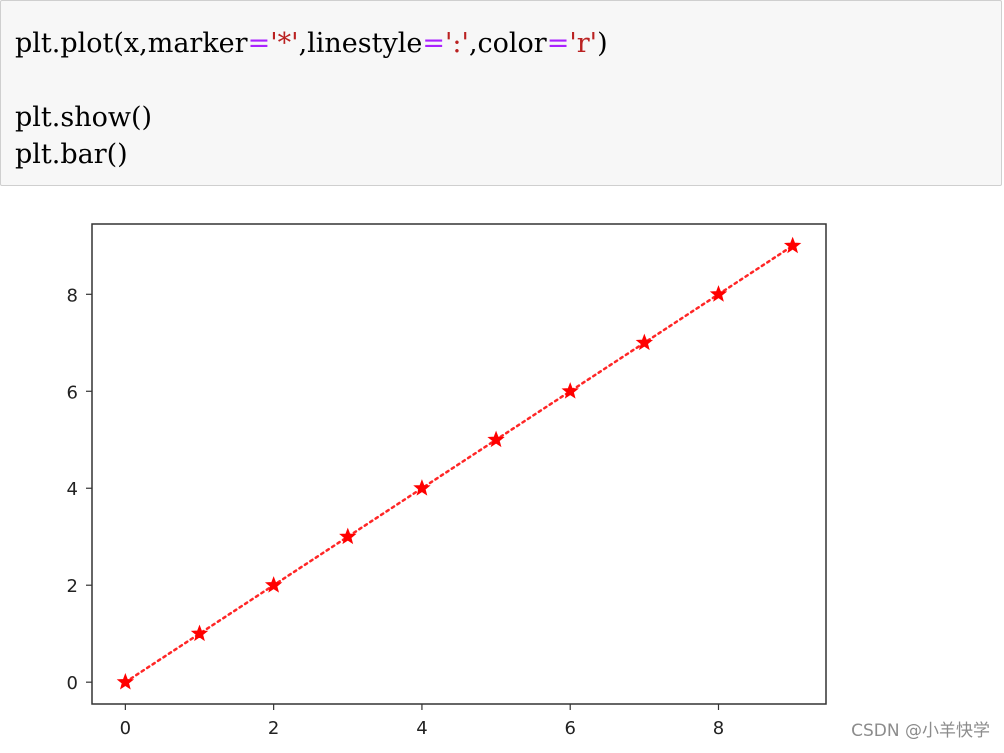 The height and width of the screenshot is (753, 1004). What do you see at coordinates (569, 728) in the screenshot?
I see `x-tick-label: 6` at bounding box center [569, 728].